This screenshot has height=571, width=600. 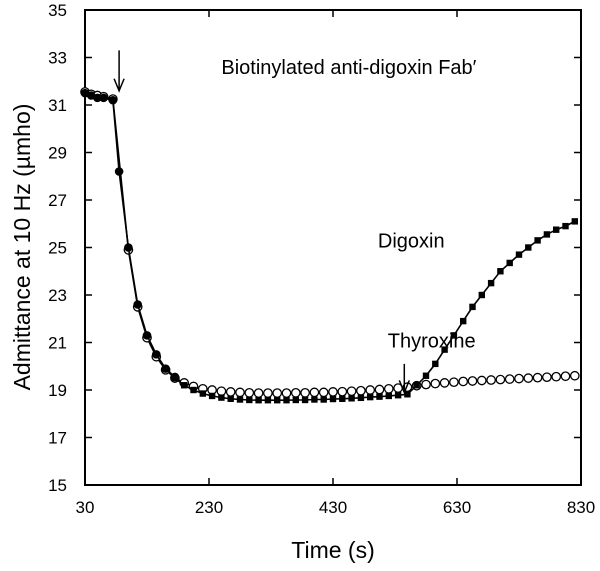 What do you see at coordinates (57, 10) in the screenshot?
I see `y-tick-label: 35` at bounding box center [57, 10].